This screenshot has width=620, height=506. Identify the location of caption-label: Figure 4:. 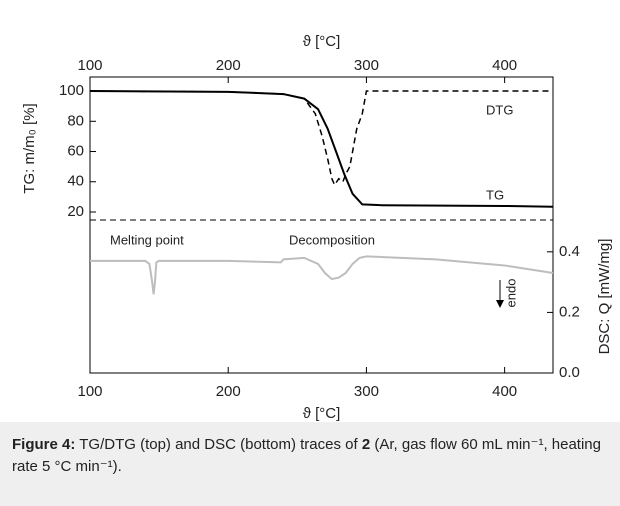
(44, 444).